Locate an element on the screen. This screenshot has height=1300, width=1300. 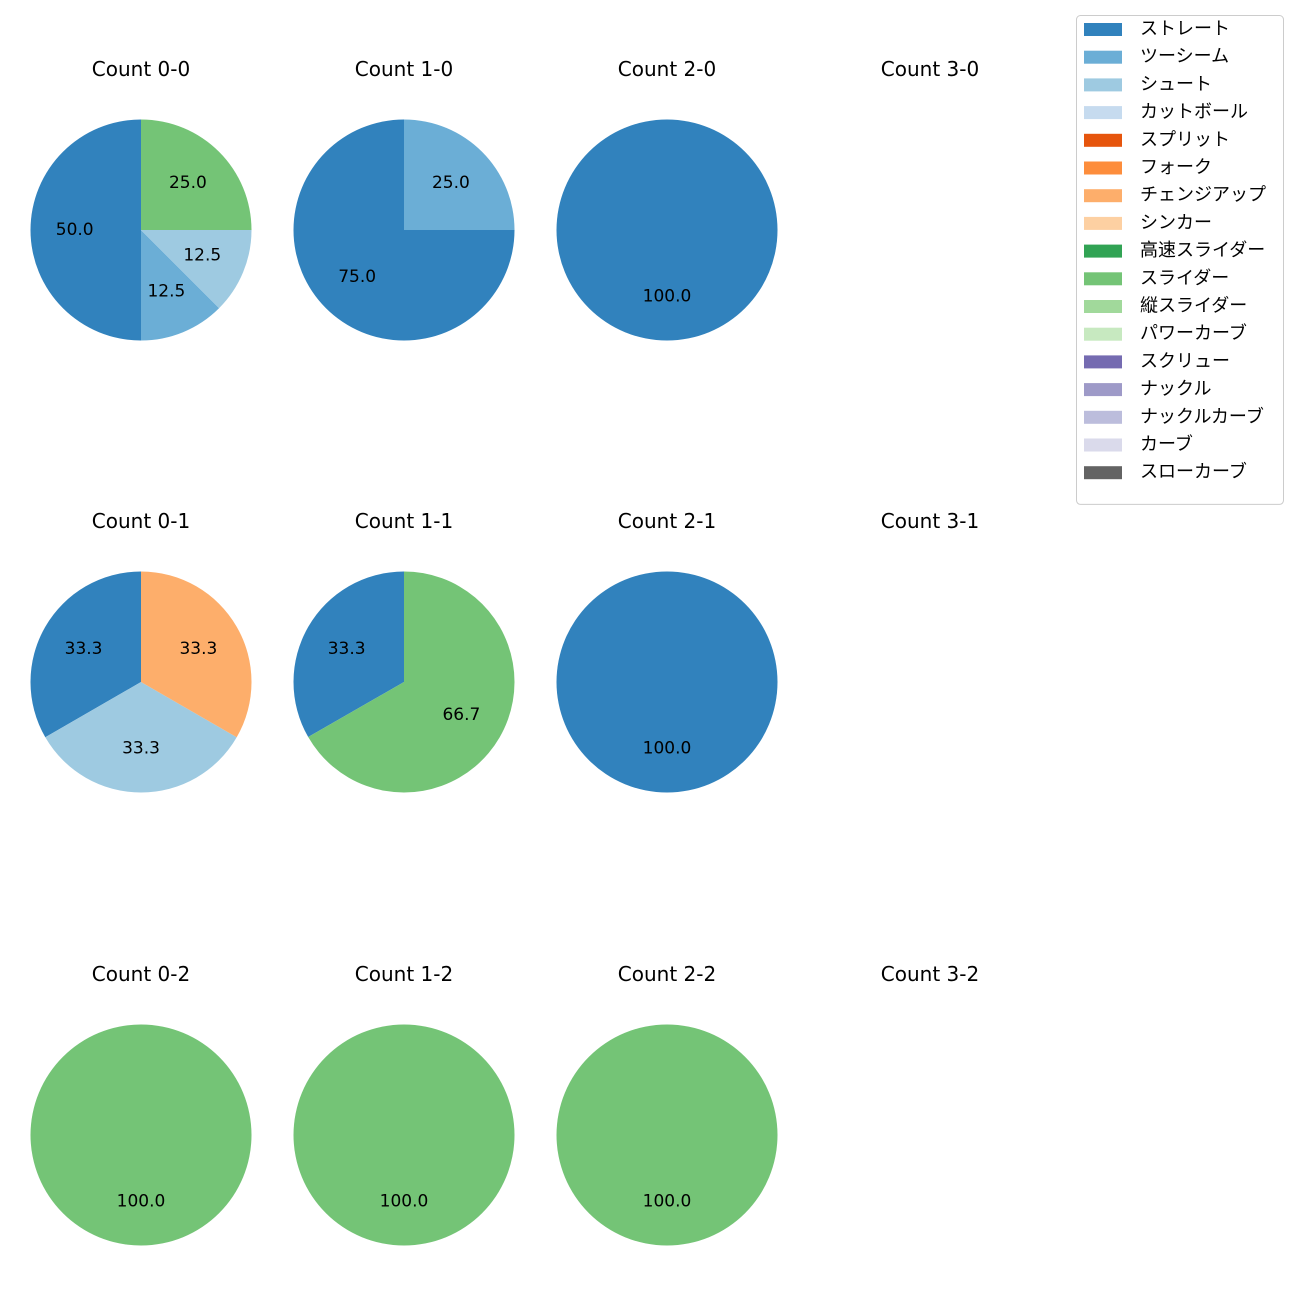
legend-label: ストレート is located at coordinates (1185, 29).